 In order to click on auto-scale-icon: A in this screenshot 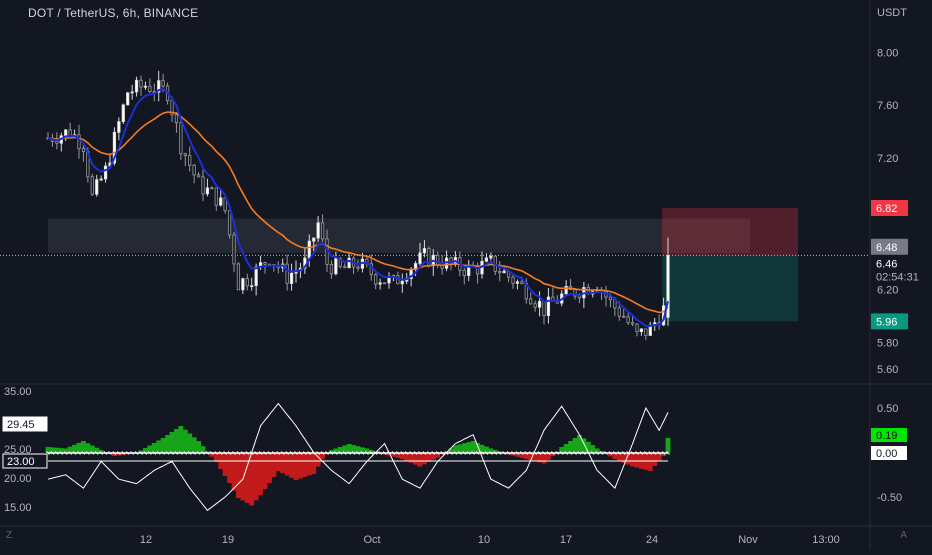, I will do `click(903, 535)`.